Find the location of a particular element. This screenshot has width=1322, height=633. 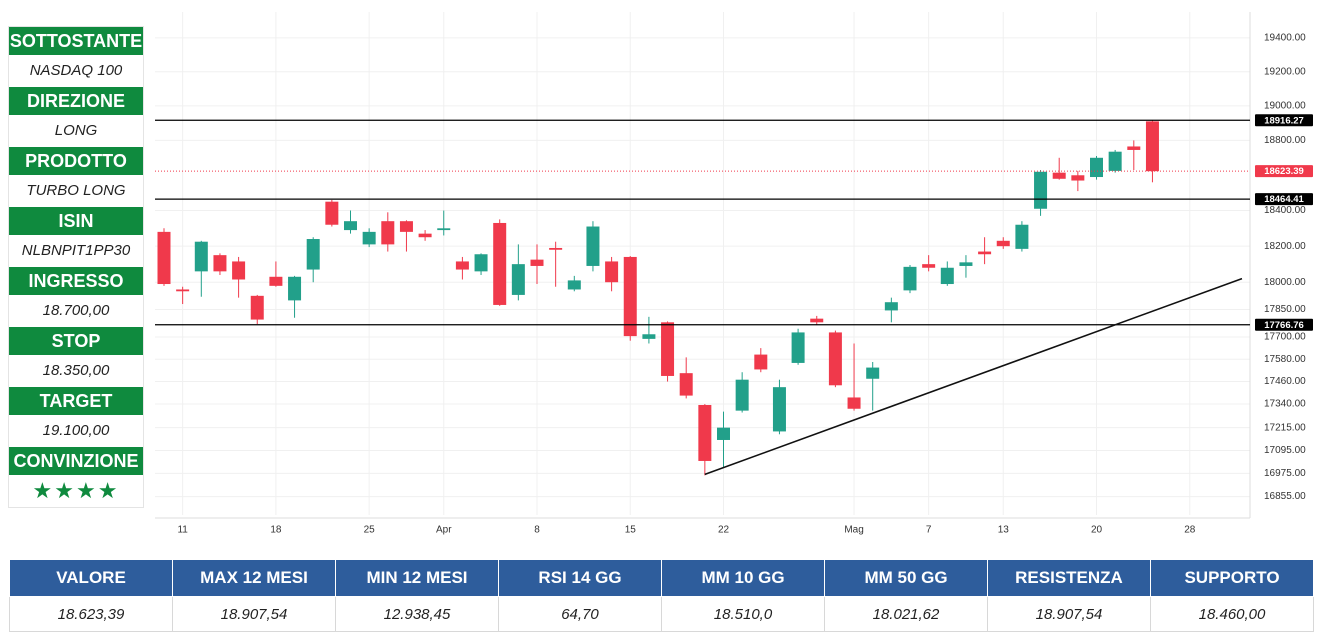

panel-value: 19.100,00 is located at coordinates (76, 430).